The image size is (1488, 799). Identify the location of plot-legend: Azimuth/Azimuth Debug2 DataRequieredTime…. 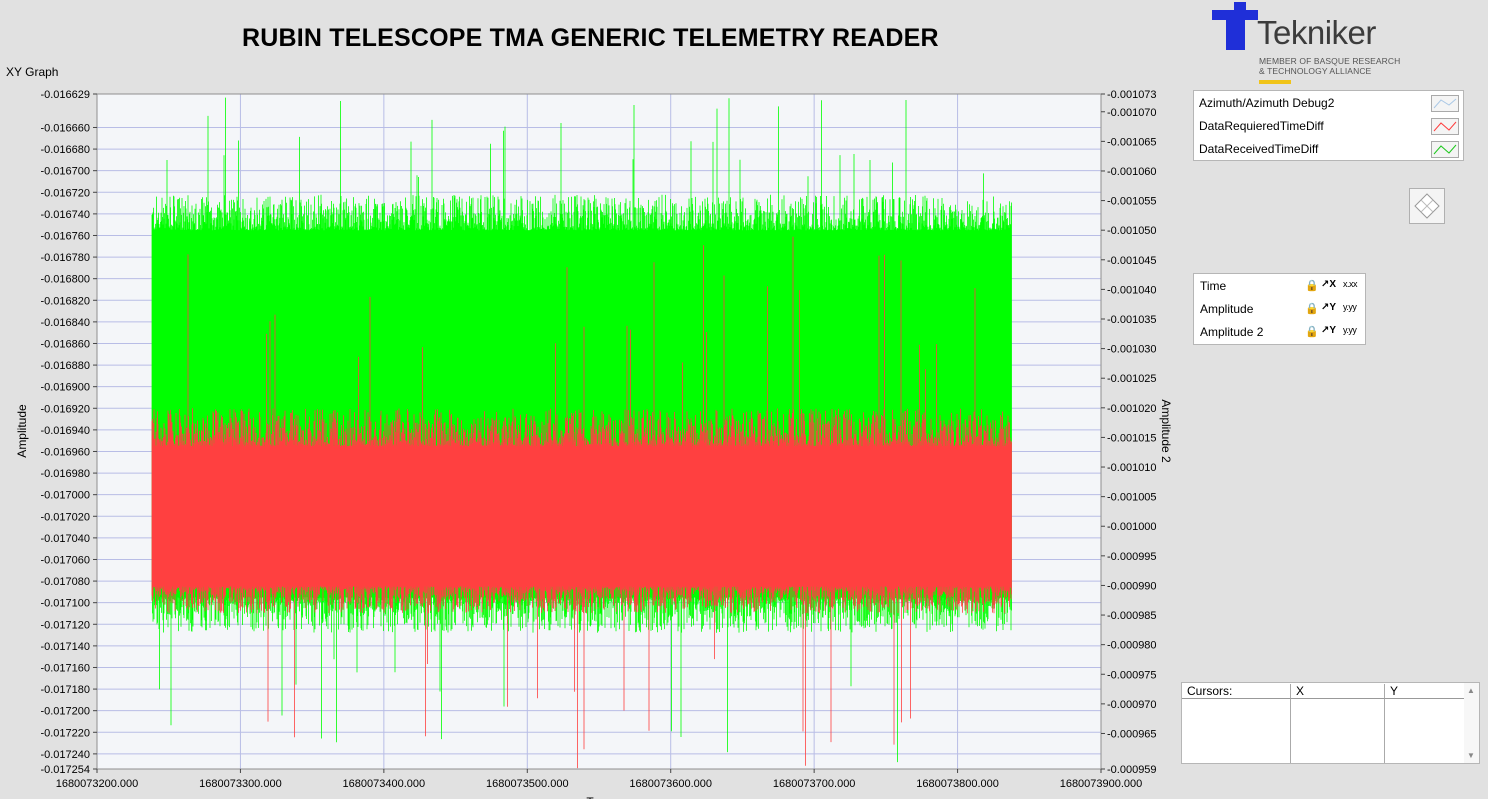
(1328, 125).